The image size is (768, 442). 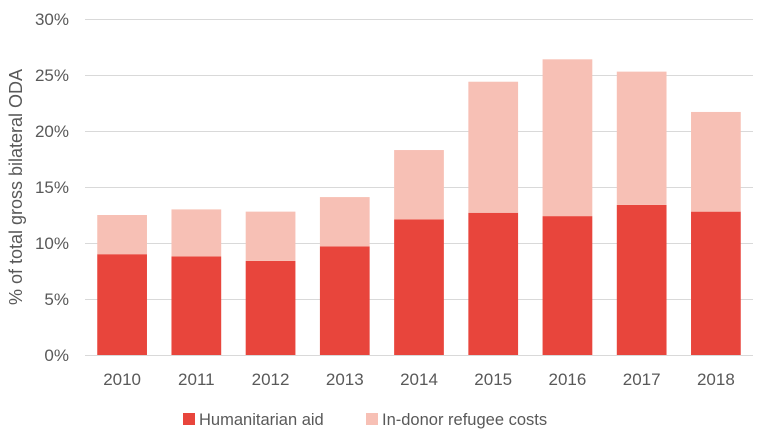 I want to click on y-axis-tick-labels: 0% 5% 10% 15% 20% 25% 30%, so click(x=52, y=187).